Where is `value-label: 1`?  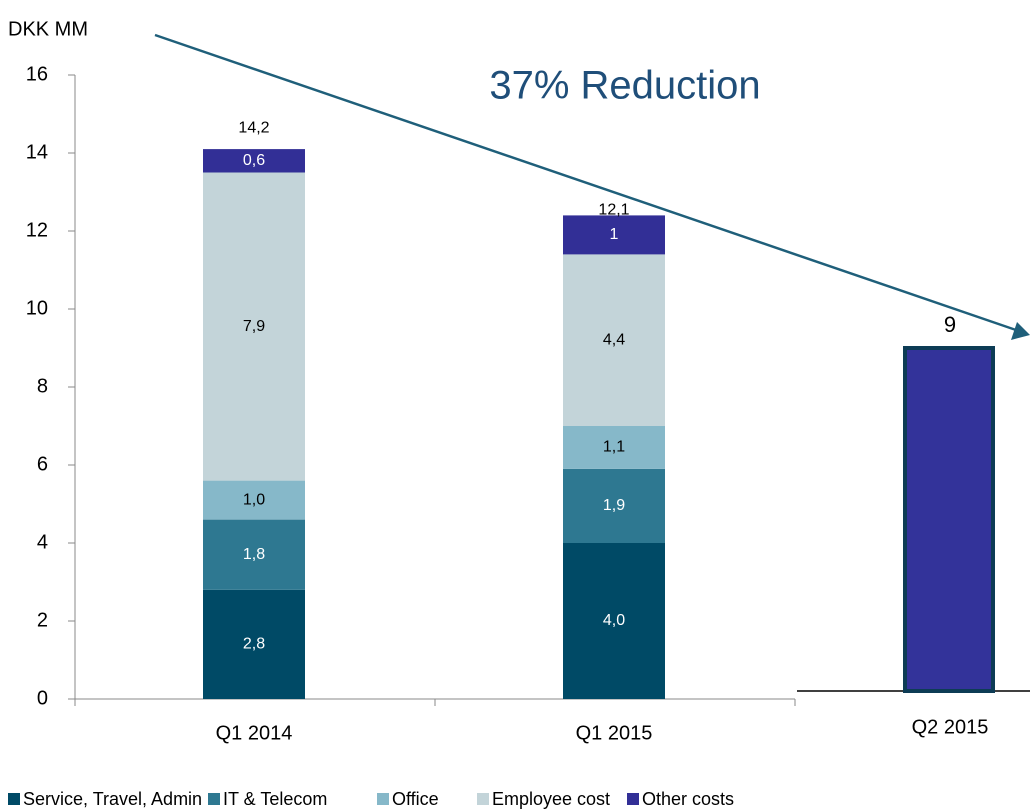 value-label: 1 is located at coordinates (614, 234).